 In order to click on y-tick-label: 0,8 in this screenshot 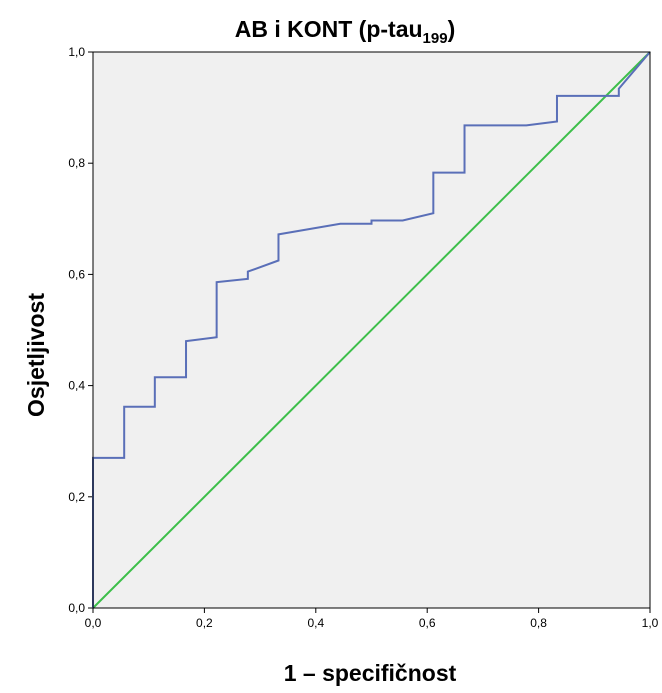, I will do `click(76, 163)`.